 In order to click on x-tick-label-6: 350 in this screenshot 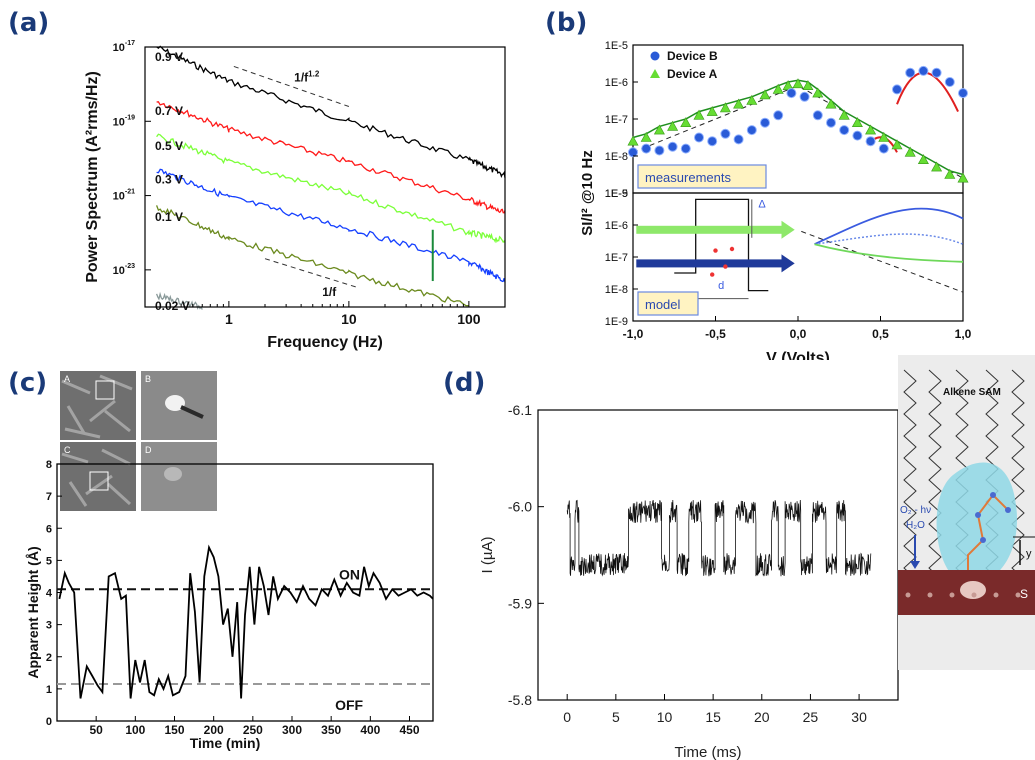, I will do `click(331, 730)`.